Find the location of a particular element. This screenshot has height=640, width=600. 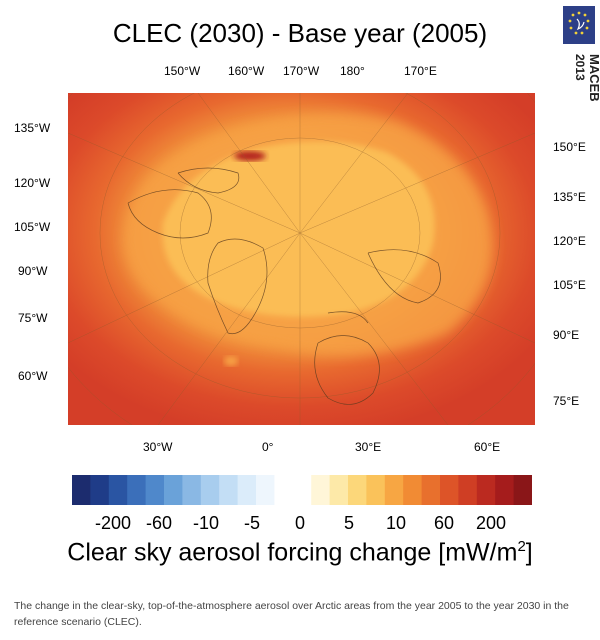

right-label-150e: 150°E is located at coordinates (569, 147).